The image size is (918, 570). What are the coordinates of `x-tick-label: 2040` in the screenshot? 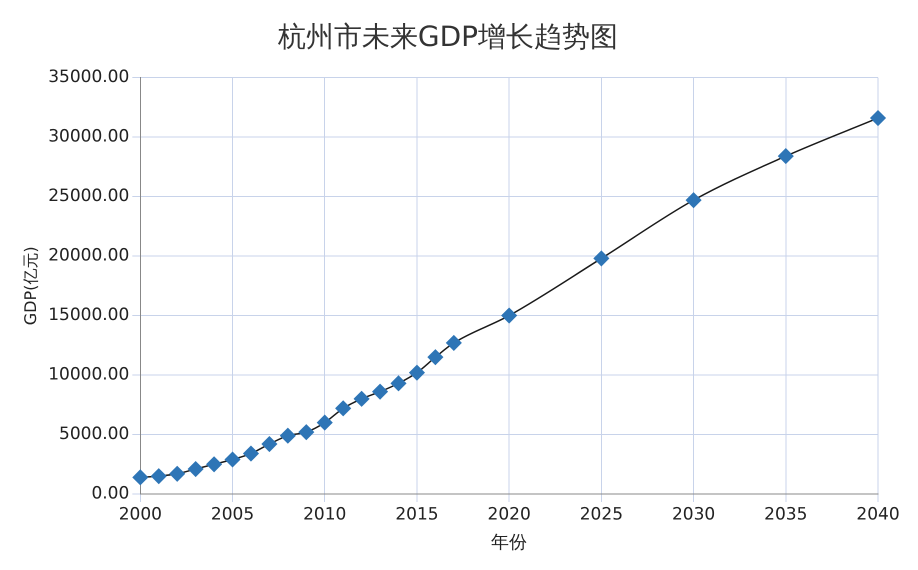 It's located at (878, 514).